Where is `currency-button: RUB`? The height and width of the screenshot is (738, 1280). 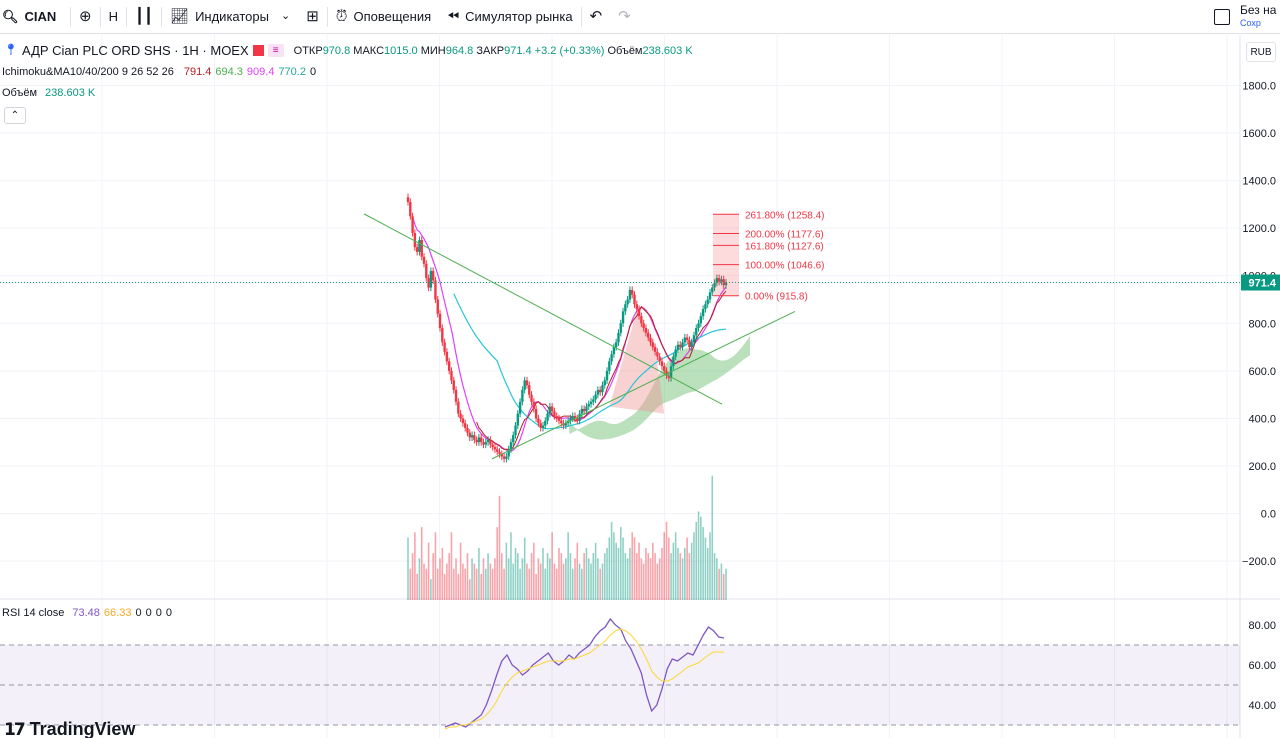 currency-button: RUB is located at coordinates (1261, 52).